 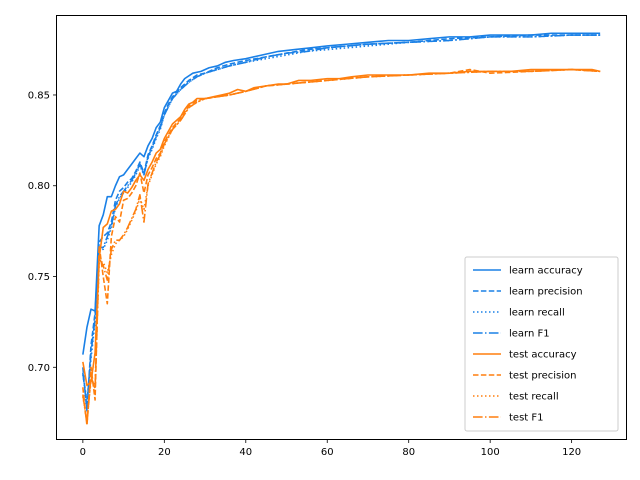 What do you see at coordinates (327, 452) in the screenshot?
I see `x-tick-label: 60` at bounding box center [327, 452].